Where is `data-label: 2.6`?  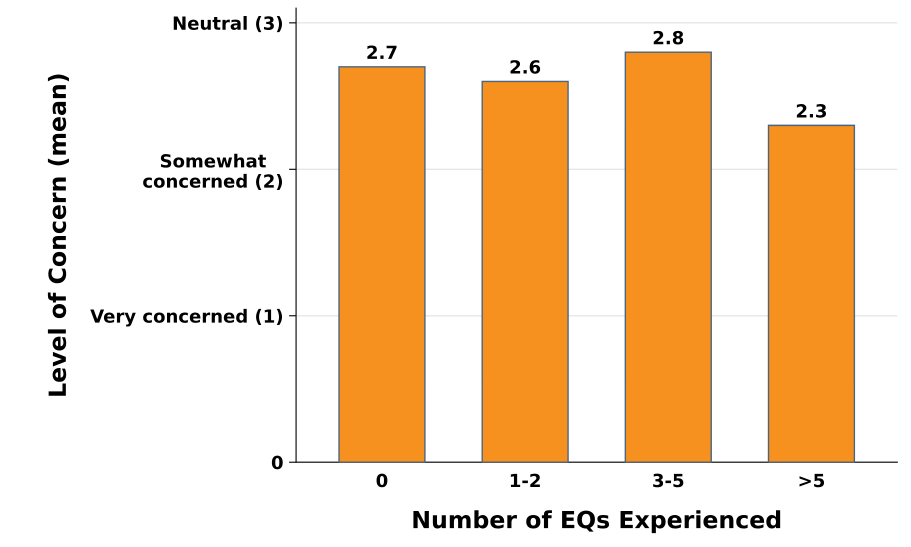
data-label: 2.6 is located at coordinates (525, 67).